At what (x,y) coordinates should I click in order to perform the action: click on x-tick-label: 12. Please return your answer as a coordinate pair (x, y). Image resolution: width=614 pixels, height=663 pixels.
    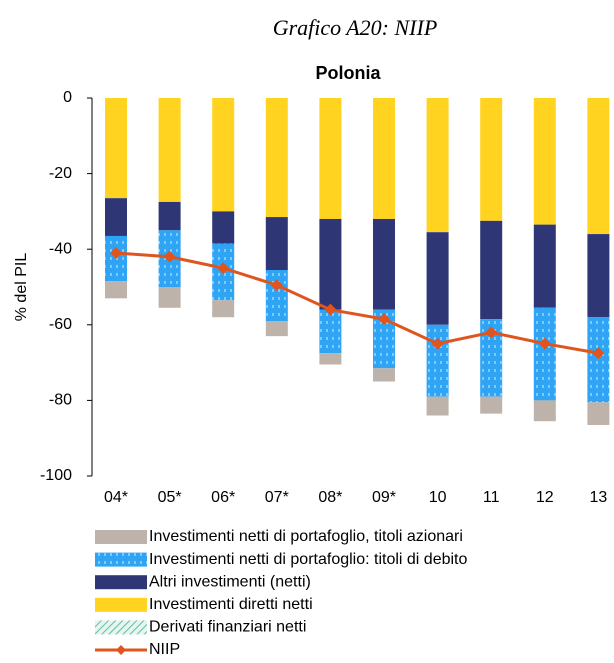
    Looking at the image, I should click on (545, 497).